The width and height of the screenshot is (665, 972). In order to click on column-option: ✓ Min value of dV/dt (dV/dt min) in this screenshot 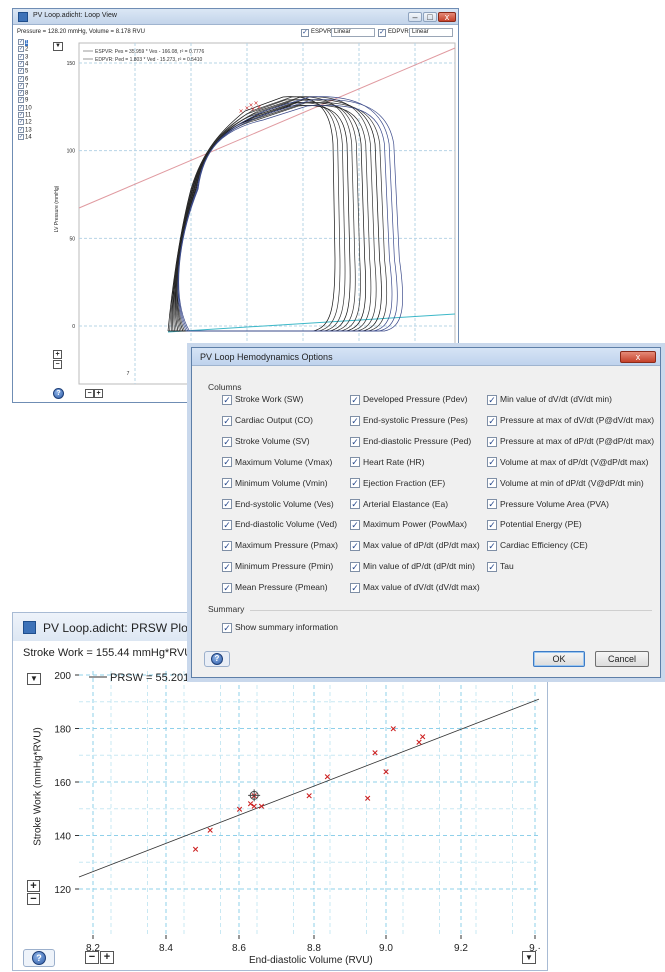, I will do `click(549, 399)`.